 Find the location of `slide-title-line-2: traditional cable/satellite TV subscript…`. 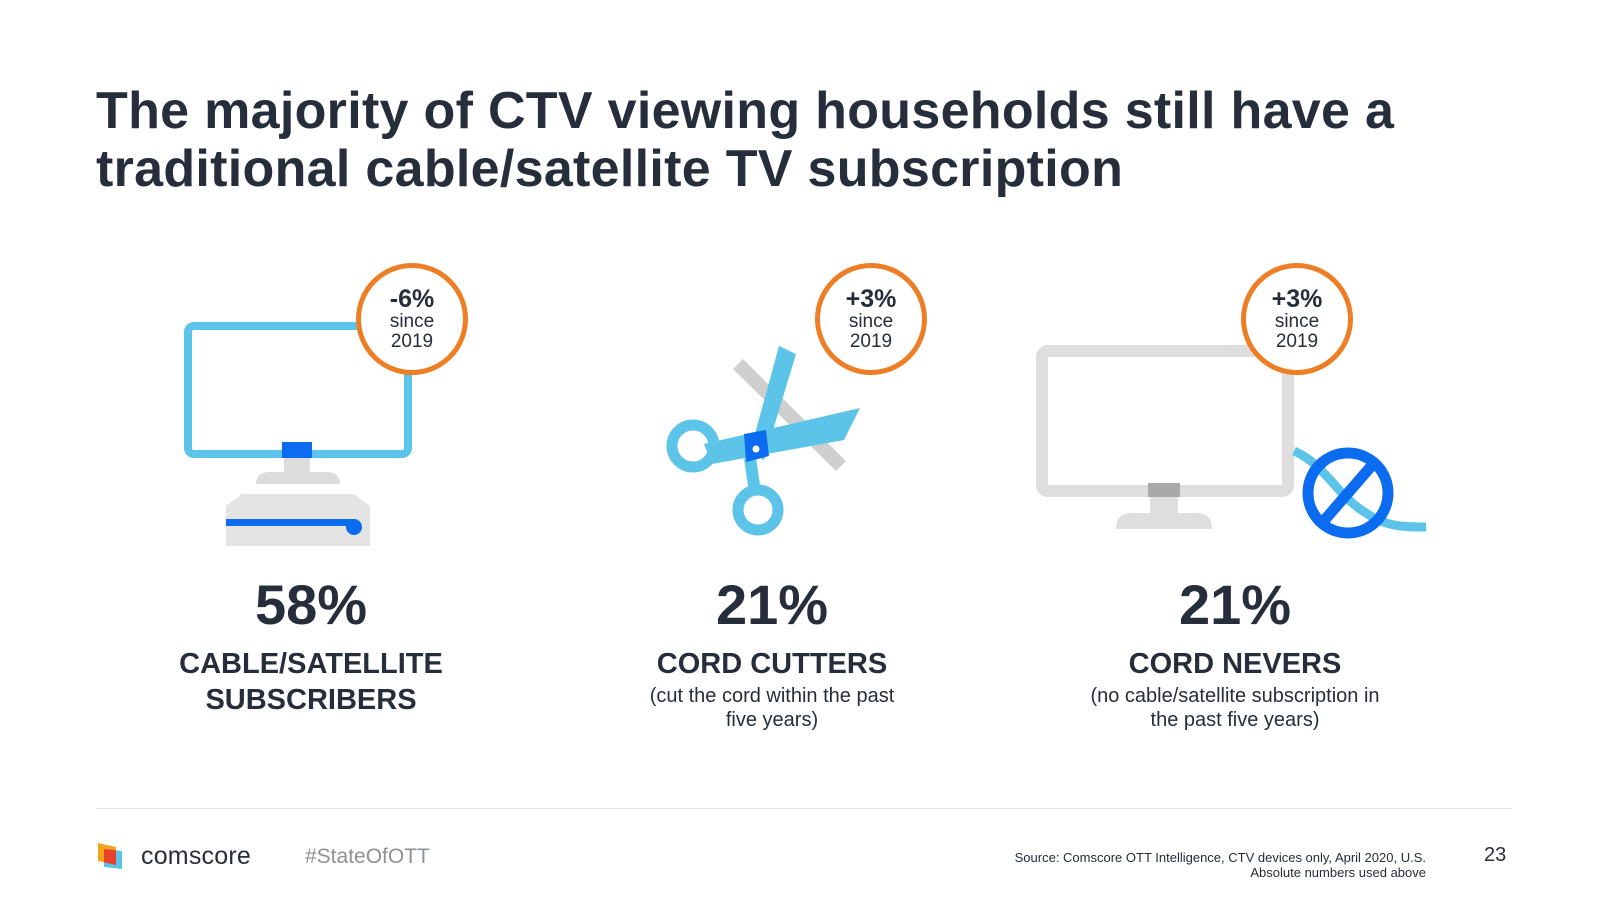

slide-title-line-2: traditional cable/satellite TV subscript… is located at coordinates (610, 169).